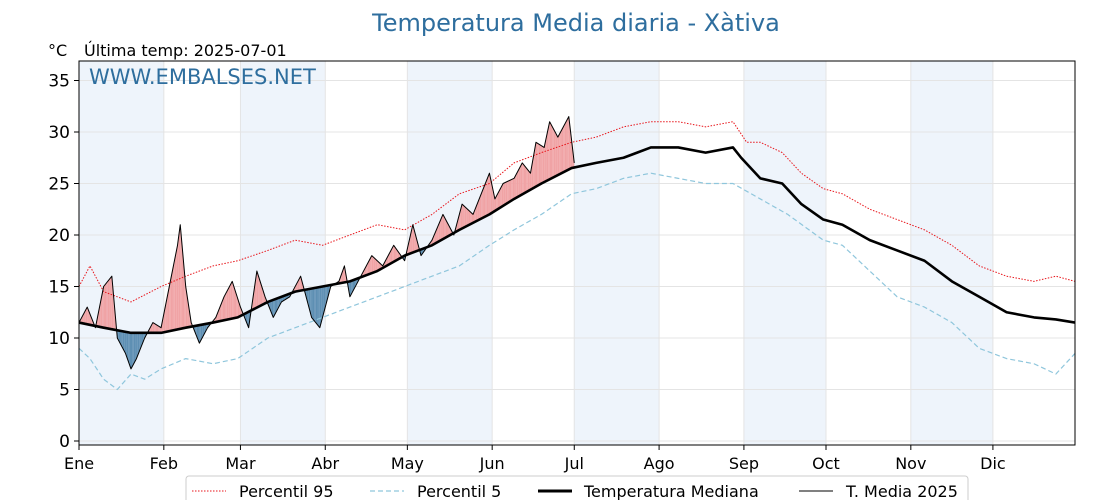 The height and width of the screenshot is (500, 1120). I want to click on y-tick-label: 10, so click(59, 339).